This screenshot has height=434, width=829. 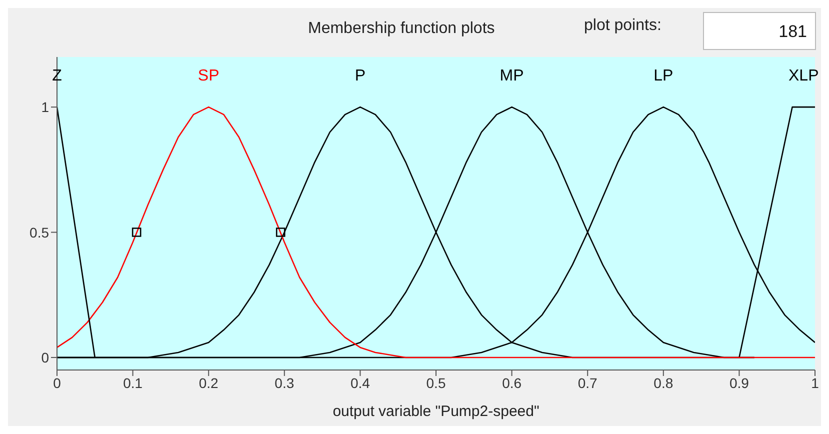 What do you see at coordinates (40, 232) in the screenshot?
I see `y-tick-label: 0.5` at bounding box center [40, 232].